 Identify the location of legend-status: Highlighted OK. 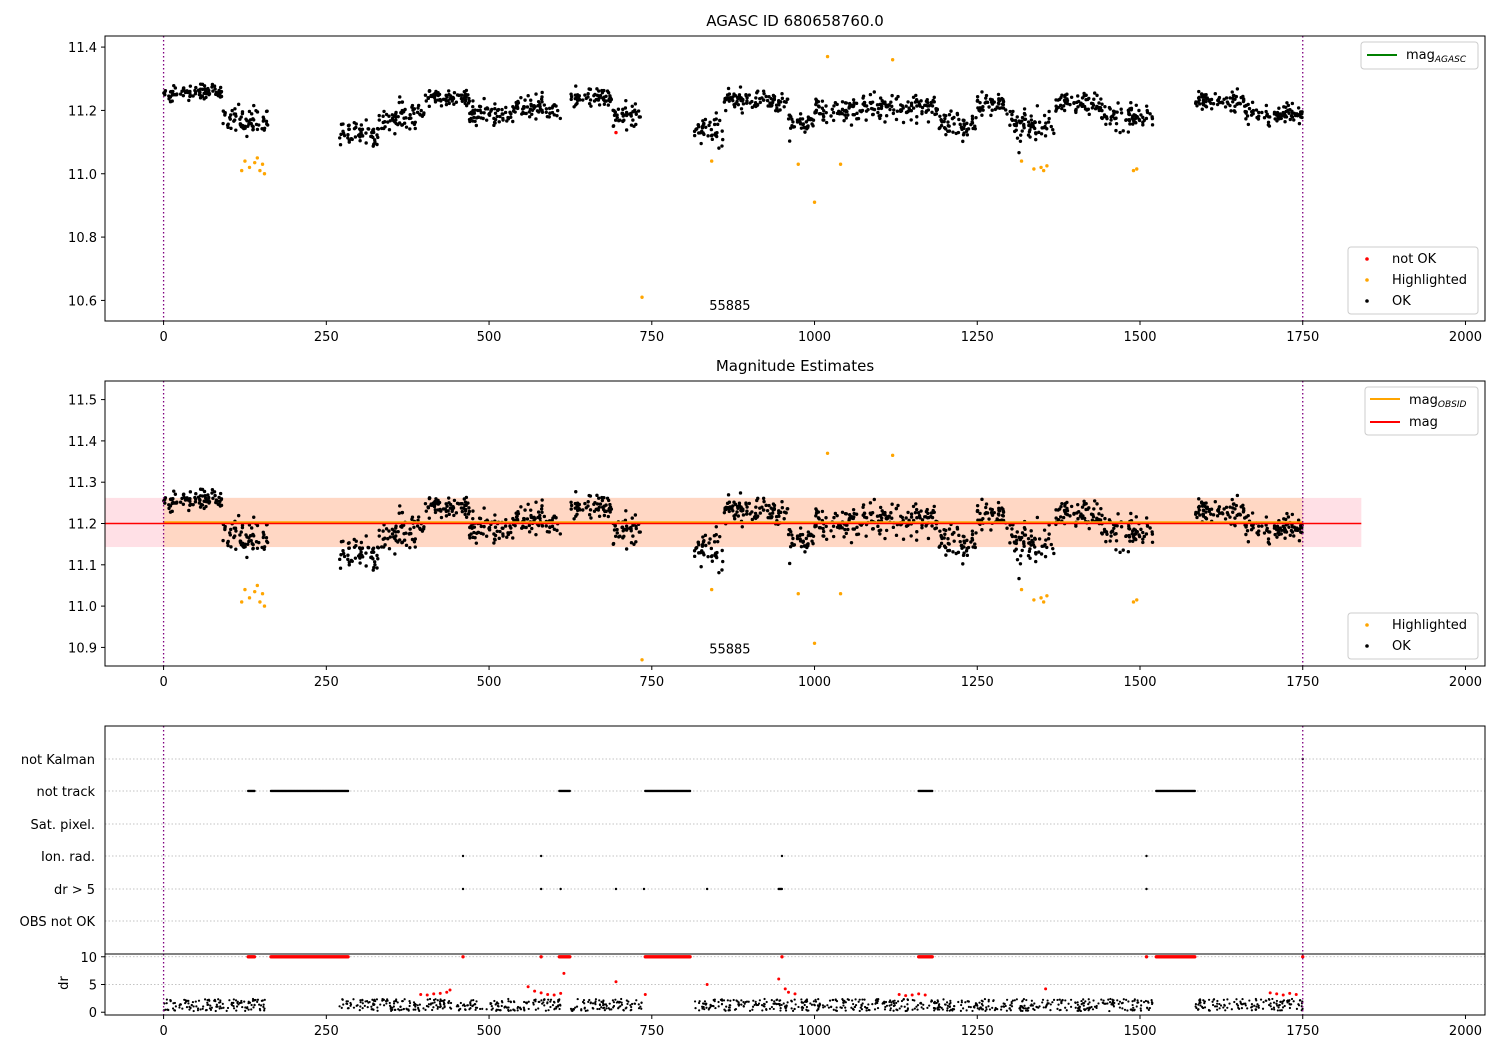
(1413, 636).